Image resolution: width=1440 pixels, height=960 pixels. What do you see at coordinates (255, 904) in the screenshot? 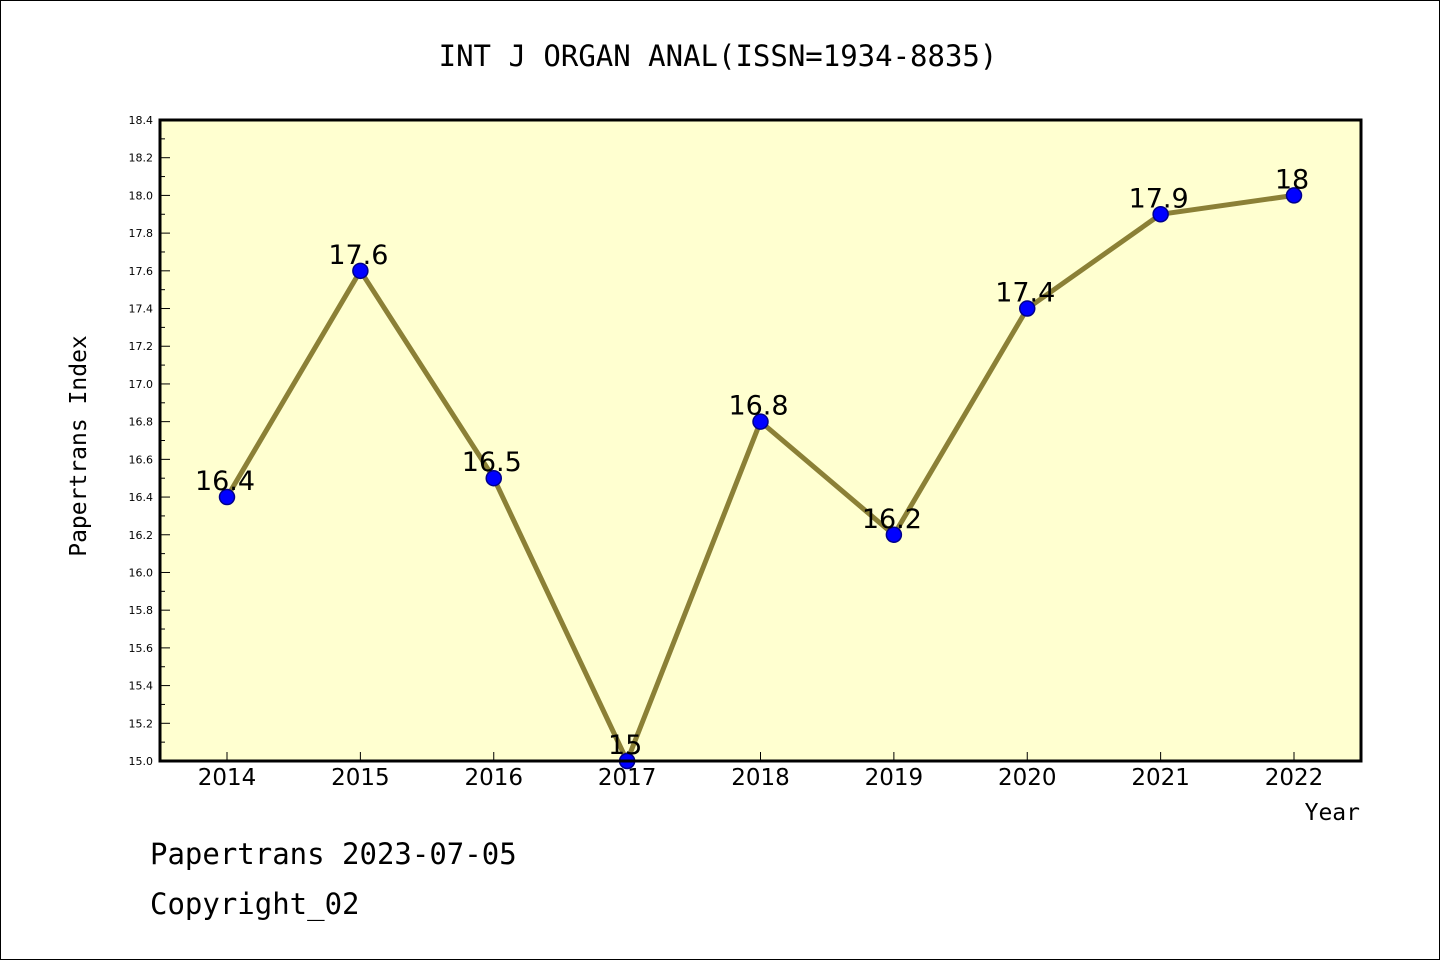
I see `footer-copyright: Copyright_02` at bounding box center [255, 904].